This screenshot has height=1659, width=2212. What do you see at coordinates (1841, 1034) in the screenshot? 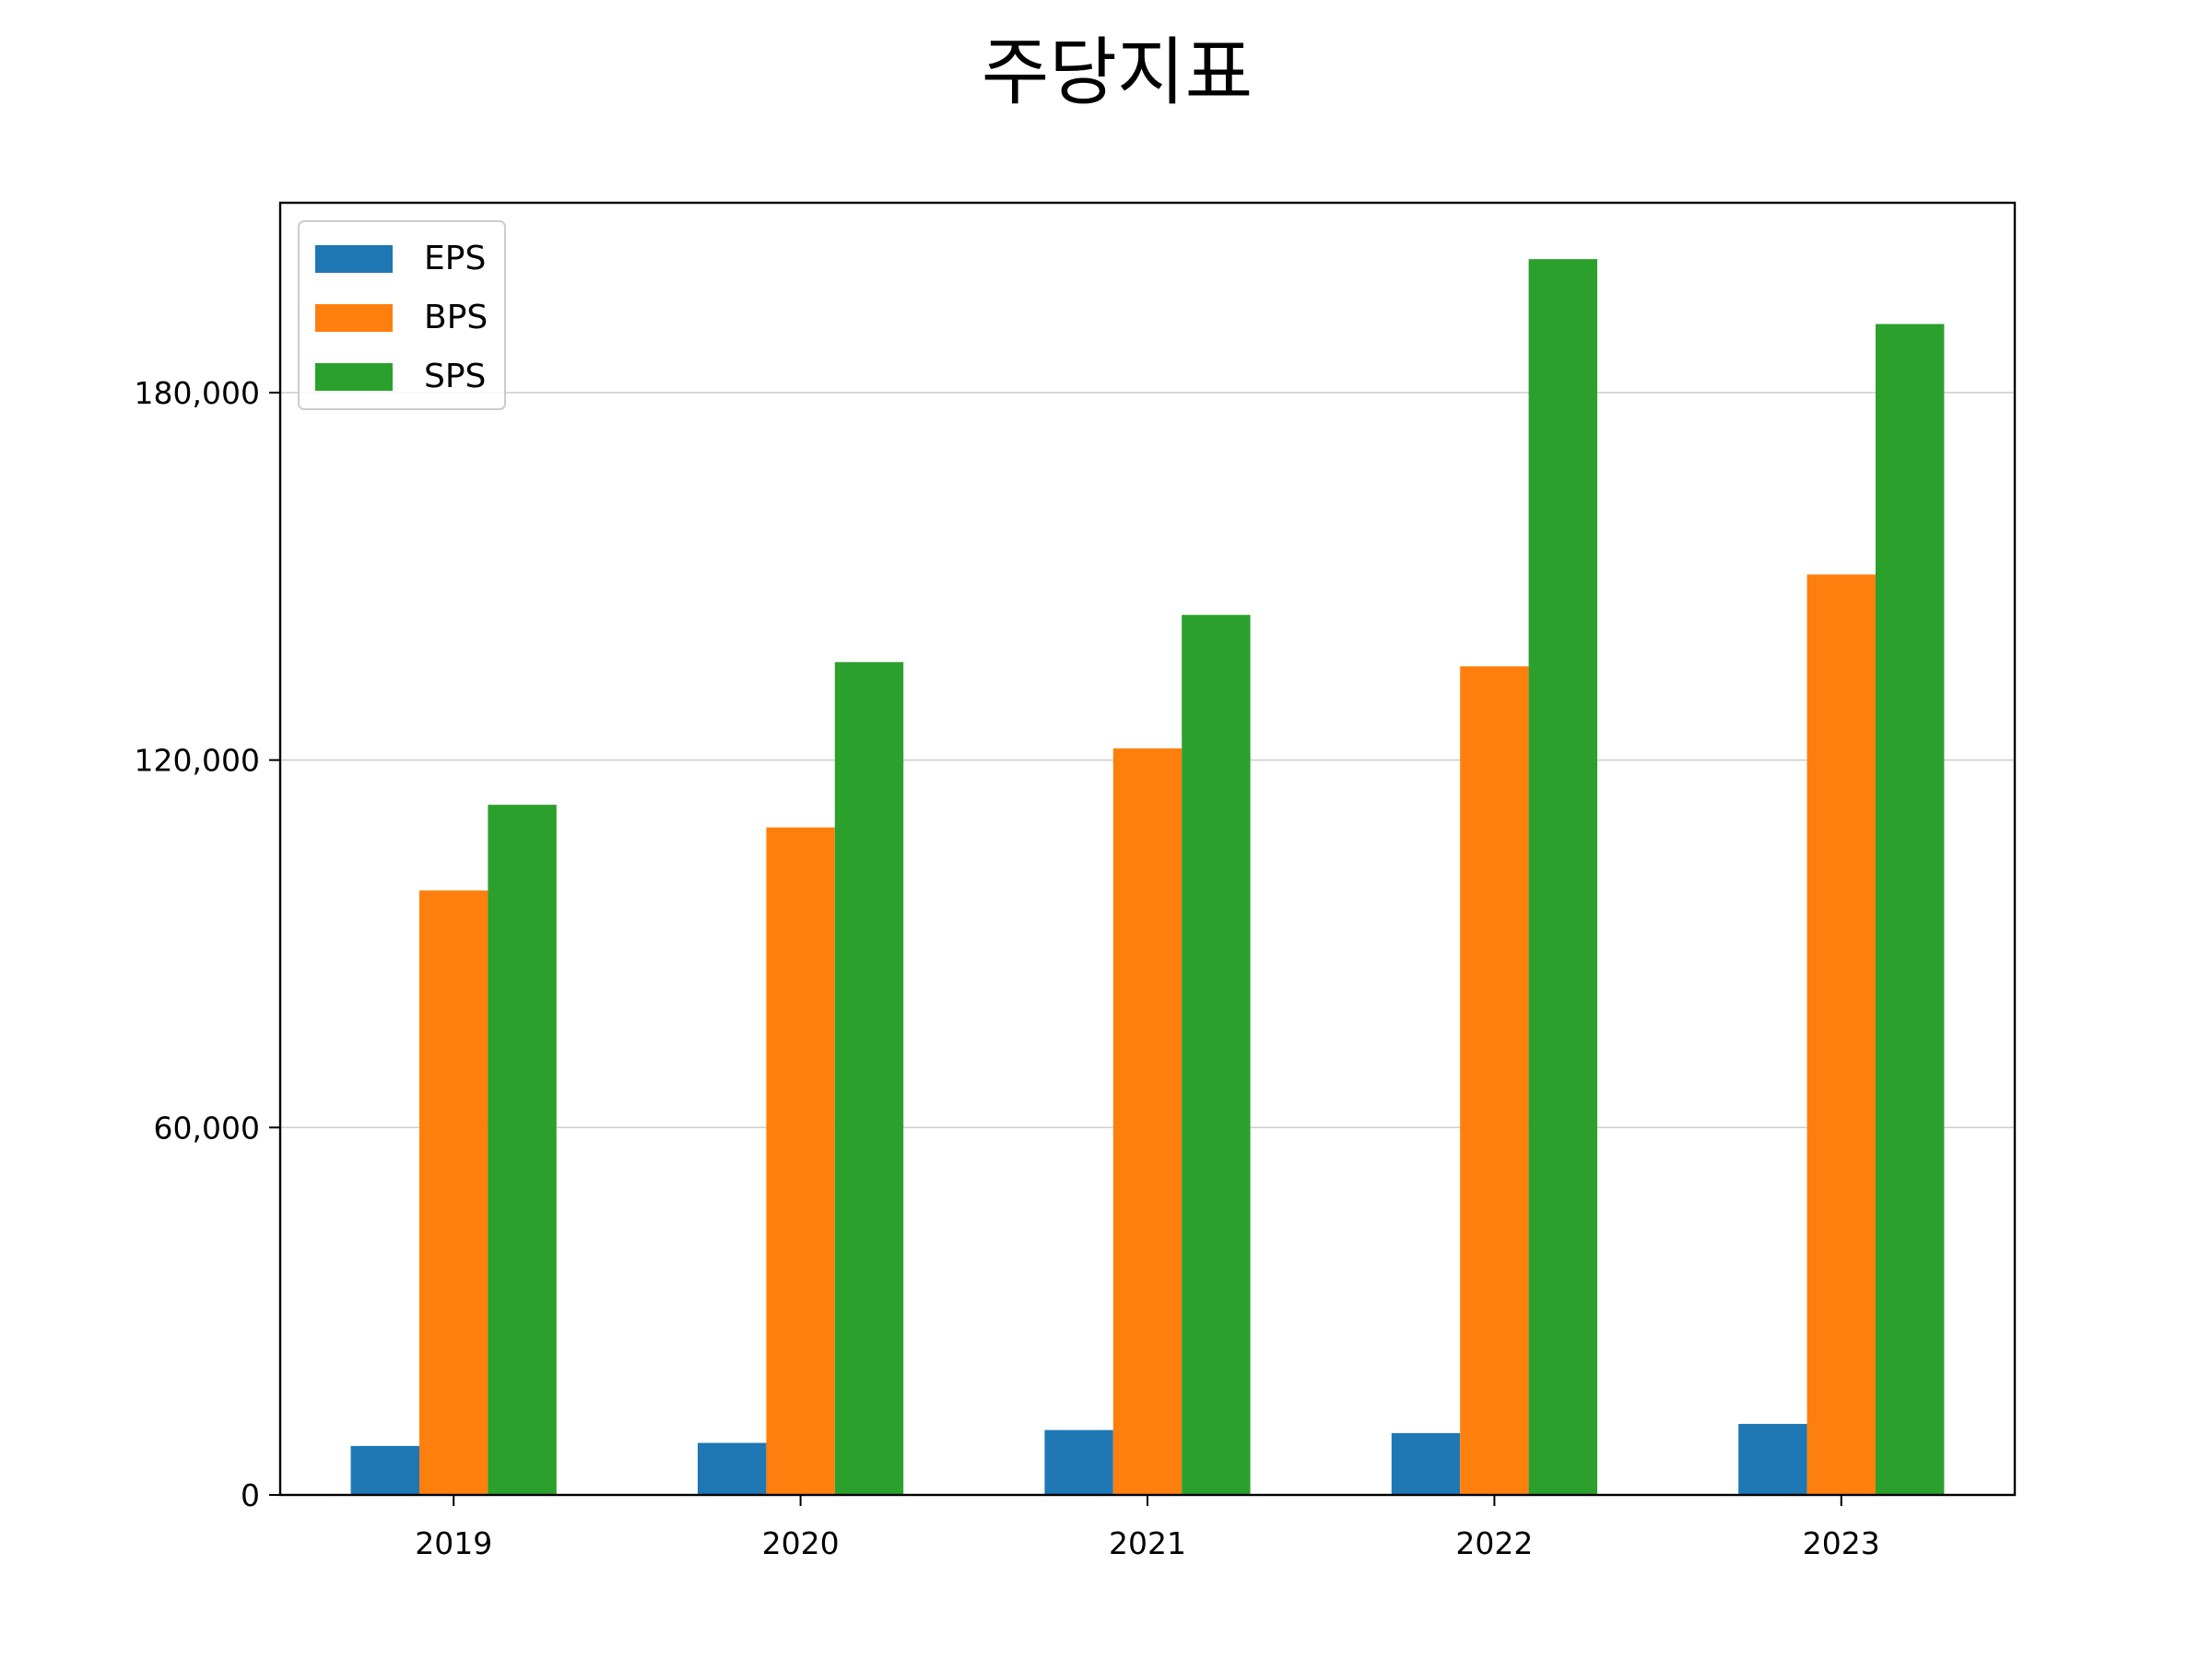
I see `bar-bps-2023` at bounding box center [1841, 1034].